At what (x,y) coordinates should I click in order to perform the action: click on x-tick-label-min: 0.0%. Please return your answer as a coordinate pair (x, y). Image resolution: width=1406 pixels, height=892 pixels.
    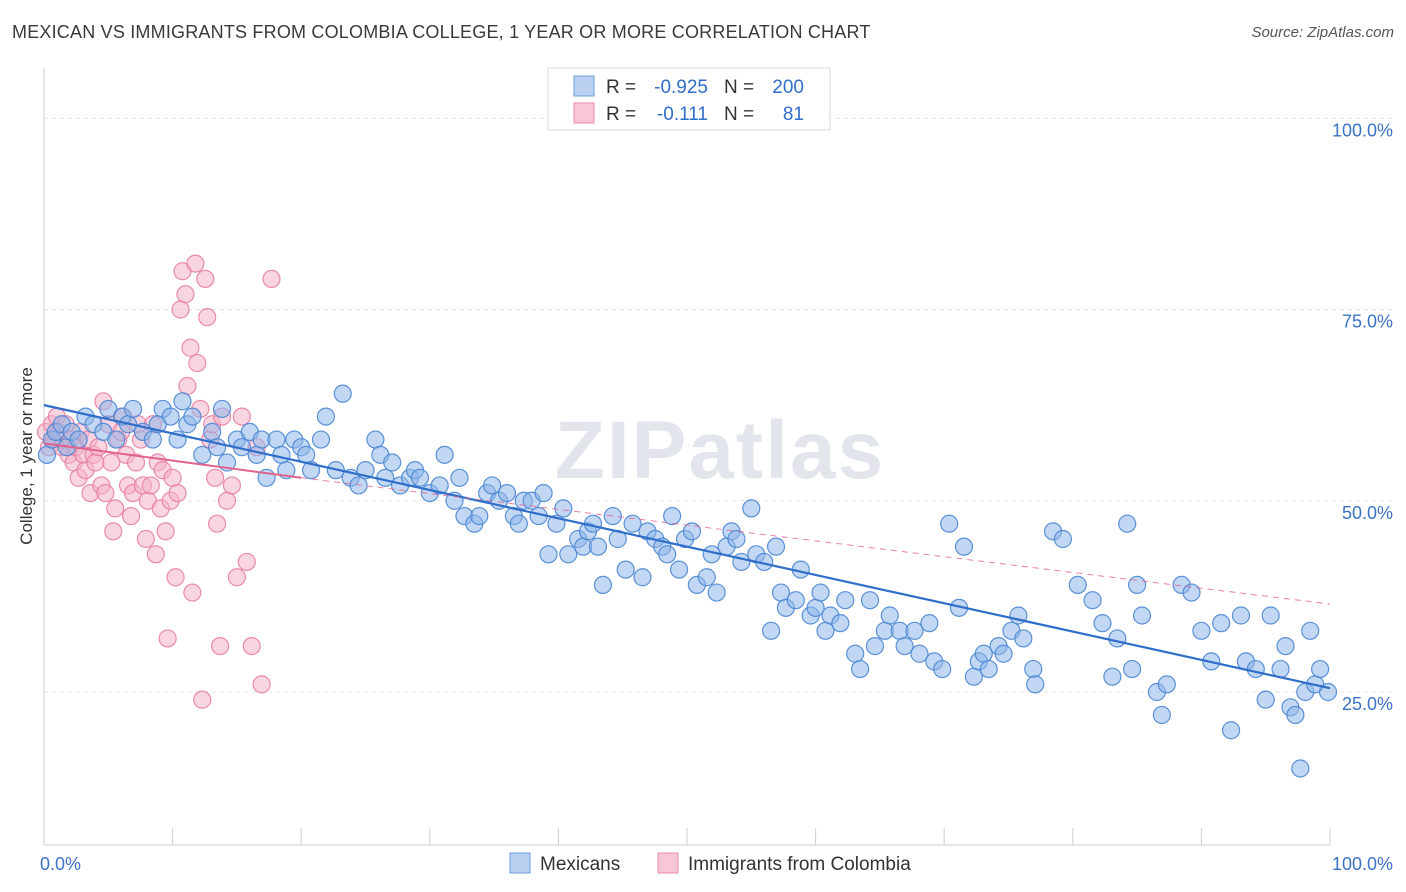
    Looking at the image, I should click on (60, 864).